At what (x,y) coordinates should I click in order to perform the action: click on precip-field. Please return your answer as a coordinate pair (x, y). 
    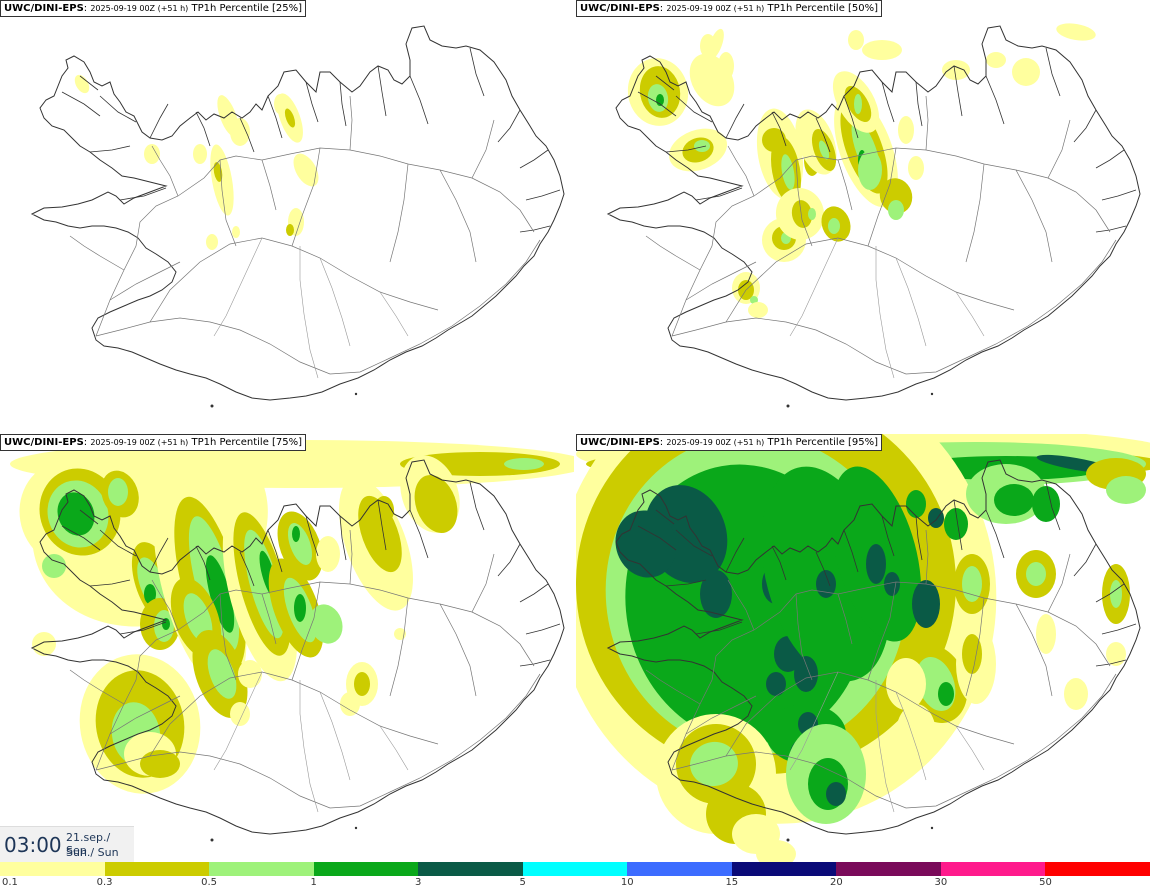
    Looking at the image, I should click on (196, 162).